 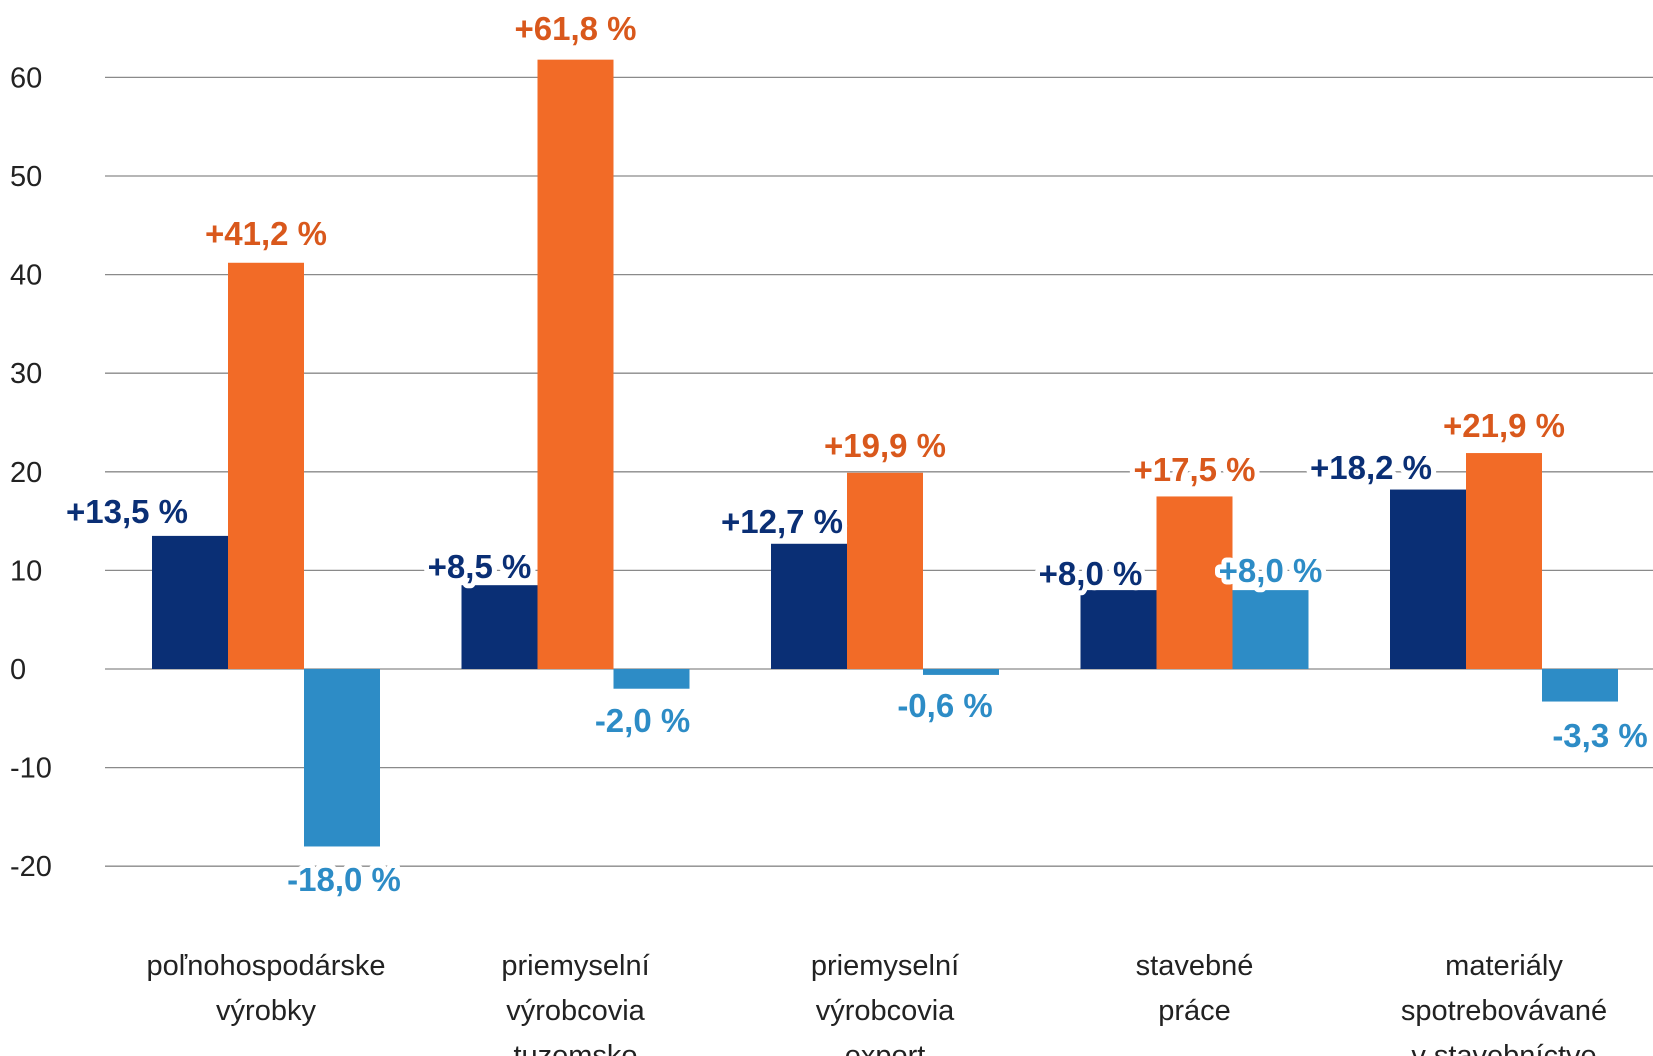 I want to click on data-label: +19,9 %, so click(x=885, y=445).